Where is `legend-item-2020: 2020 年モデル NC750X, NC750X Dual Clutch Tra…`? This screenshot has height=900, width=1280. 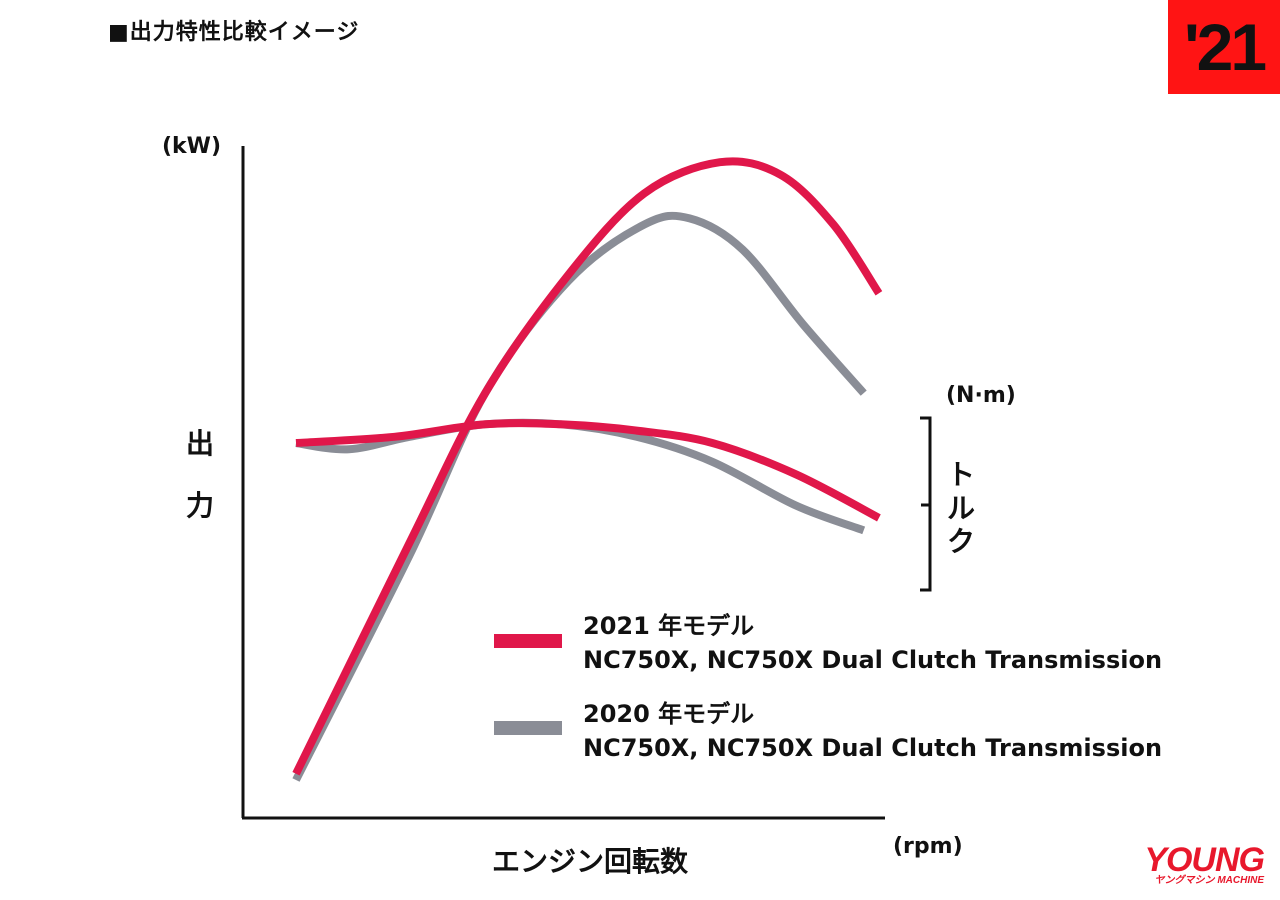
legend-item-2020: 2020 年モデル NC750X, NC750X Dual Clutch Tra… is located at coordinates (872, 731).